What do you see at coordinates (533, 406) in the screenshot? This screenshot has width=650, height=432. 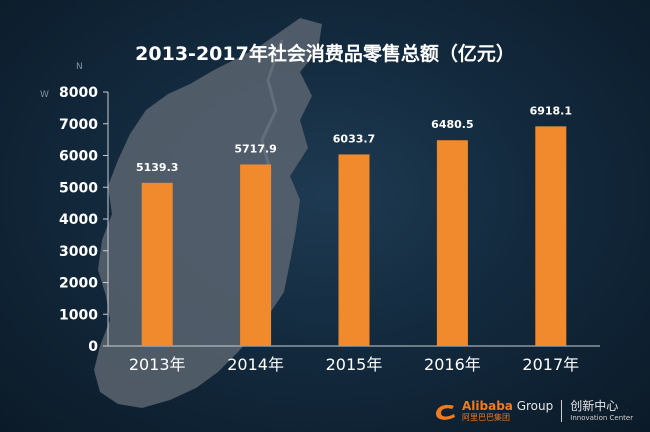 I see `brand-name-group: Group` at bounding box center [533, 406].